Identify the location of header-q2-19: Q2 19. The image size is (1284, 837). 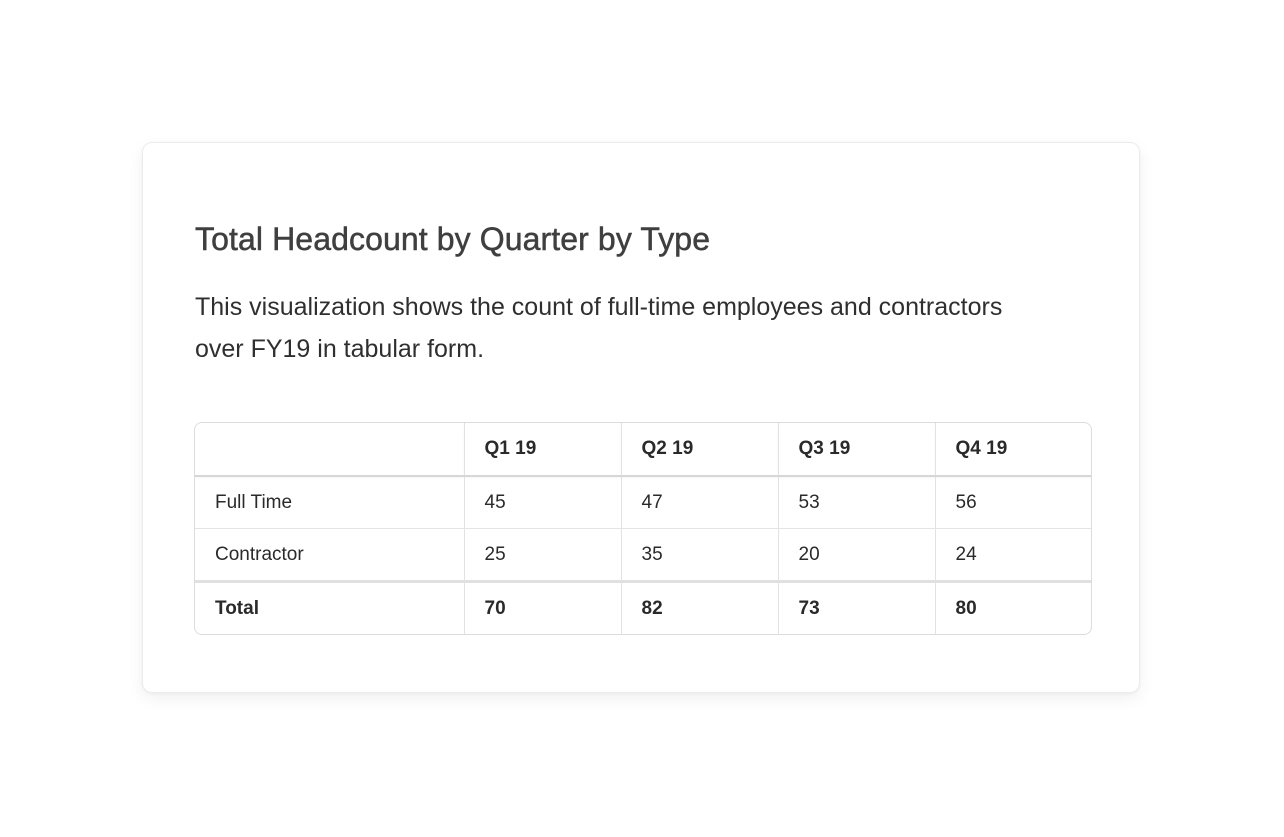
(700, 450).